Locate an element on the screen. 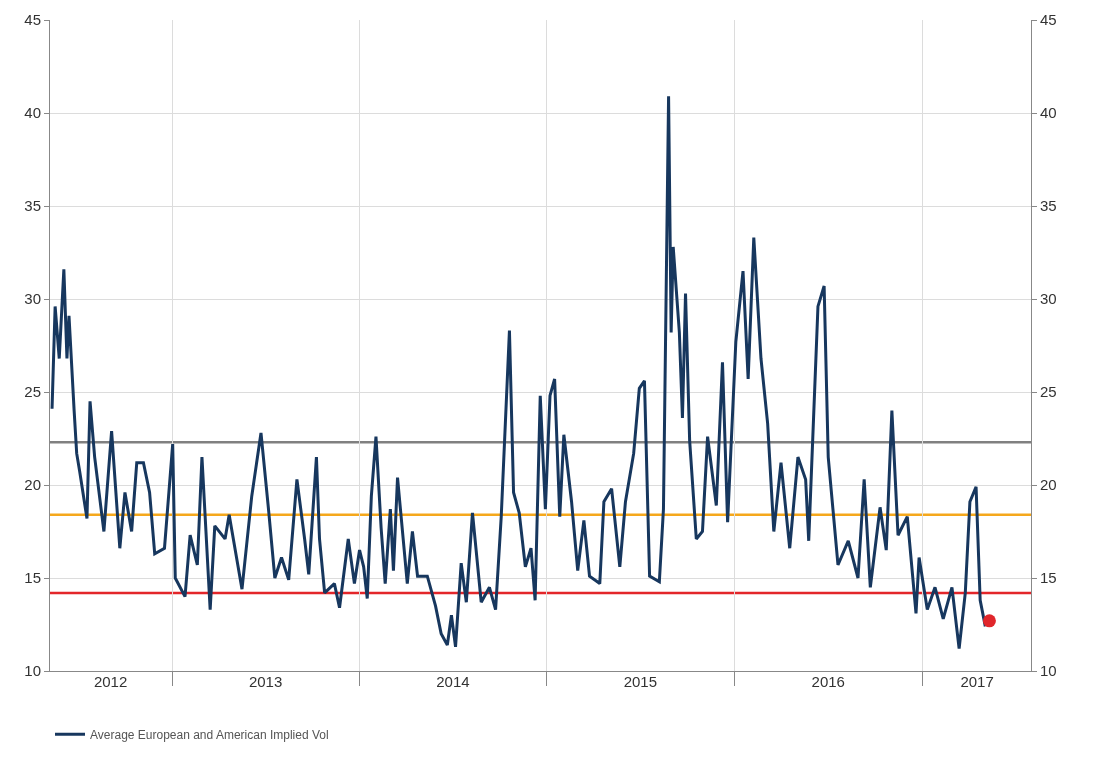 The height and width of the screenshot is (761, 1093). legend-label: Average European and American Implied Vol is located at coordinates (209, 735).